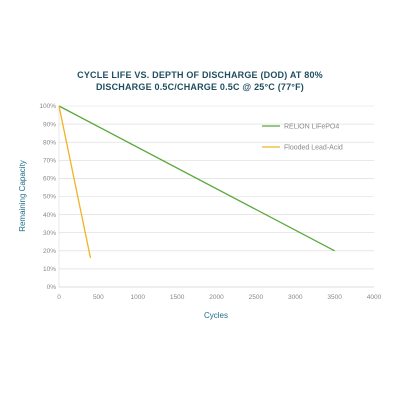  What do you see at coordinates (311, 127) in the screenshot?
I see `legend-label-0: RELiON LiFePO4` at bounding box center [311, 127].